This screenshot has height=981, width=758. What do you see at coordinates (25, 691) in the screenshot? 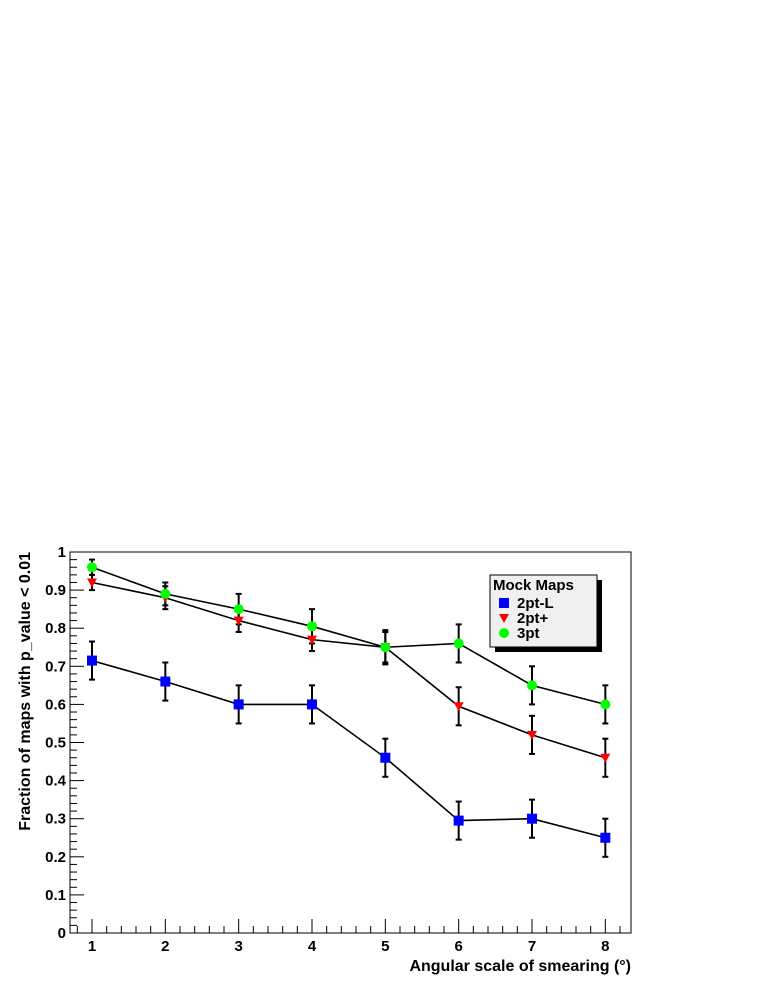
I see `y-axis-title: Fraction of maps with p_value < 0.01` at bounding box center [25, 691].